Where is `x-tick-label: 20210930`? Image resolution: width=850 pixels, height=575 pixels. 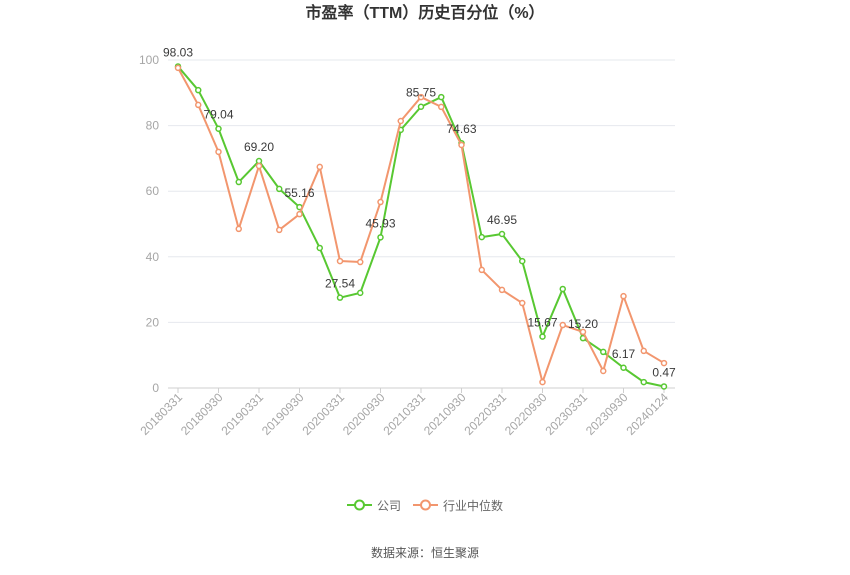
x-tick-label: 20210930 is located at coordinates (445, 414).